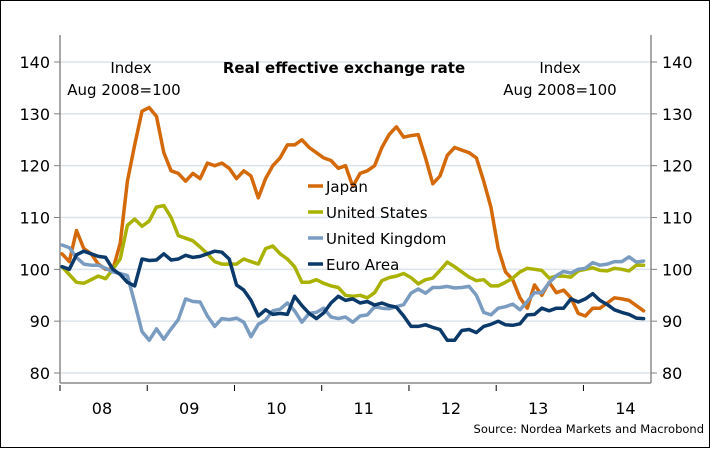 Image resolution: width=710 pixels, height=449 pixels. I want to click on y-tick-label-right: 130, so click(677, 114).